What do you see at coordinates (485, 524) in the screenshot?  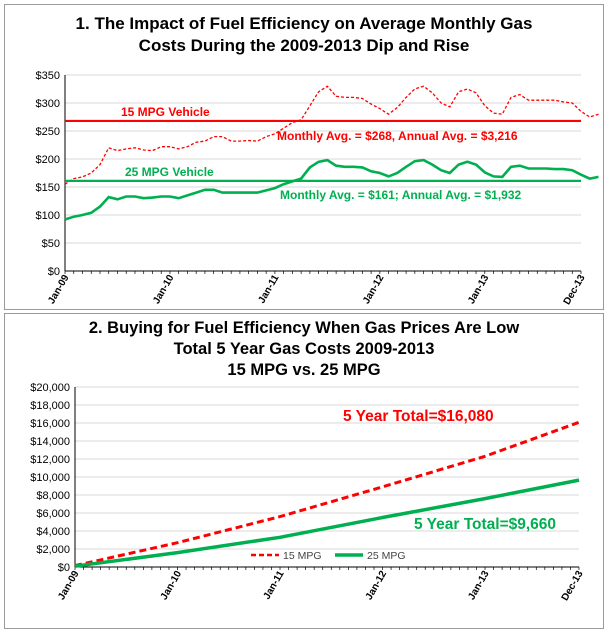 I see `annotation-25mpg-total: 5 Year Total=$9,660` at bounding box center [485, 524].